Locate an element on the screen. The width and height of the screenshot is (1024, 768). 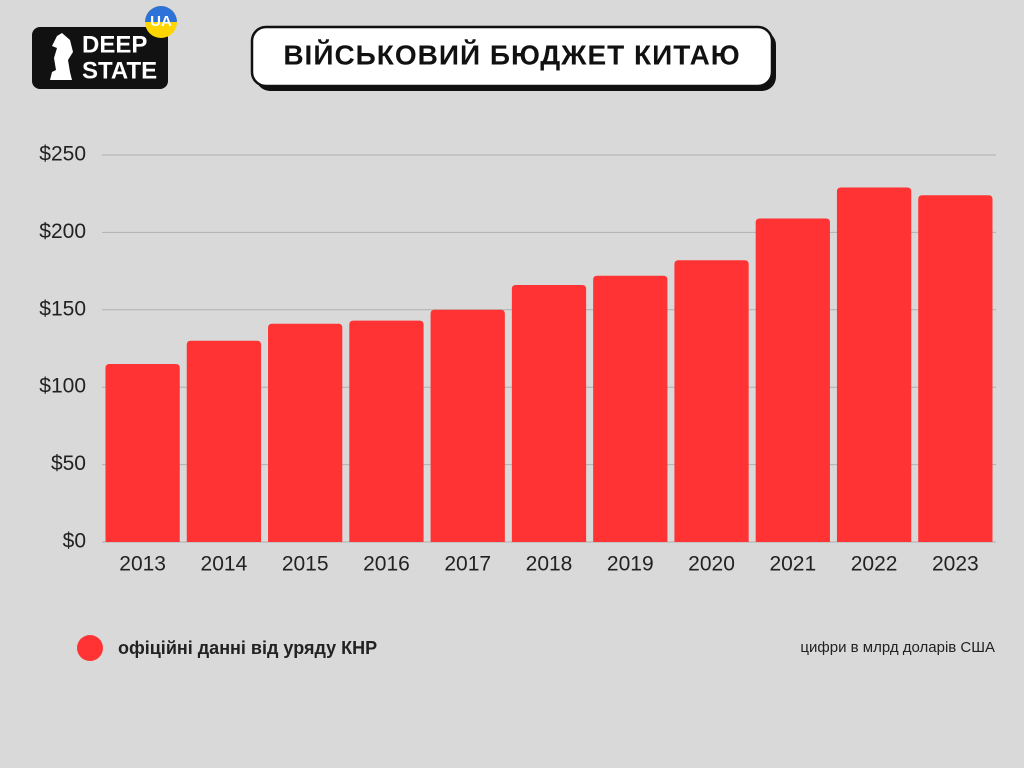
x-tick-label: 2017 is located at coordinates (467, 564).